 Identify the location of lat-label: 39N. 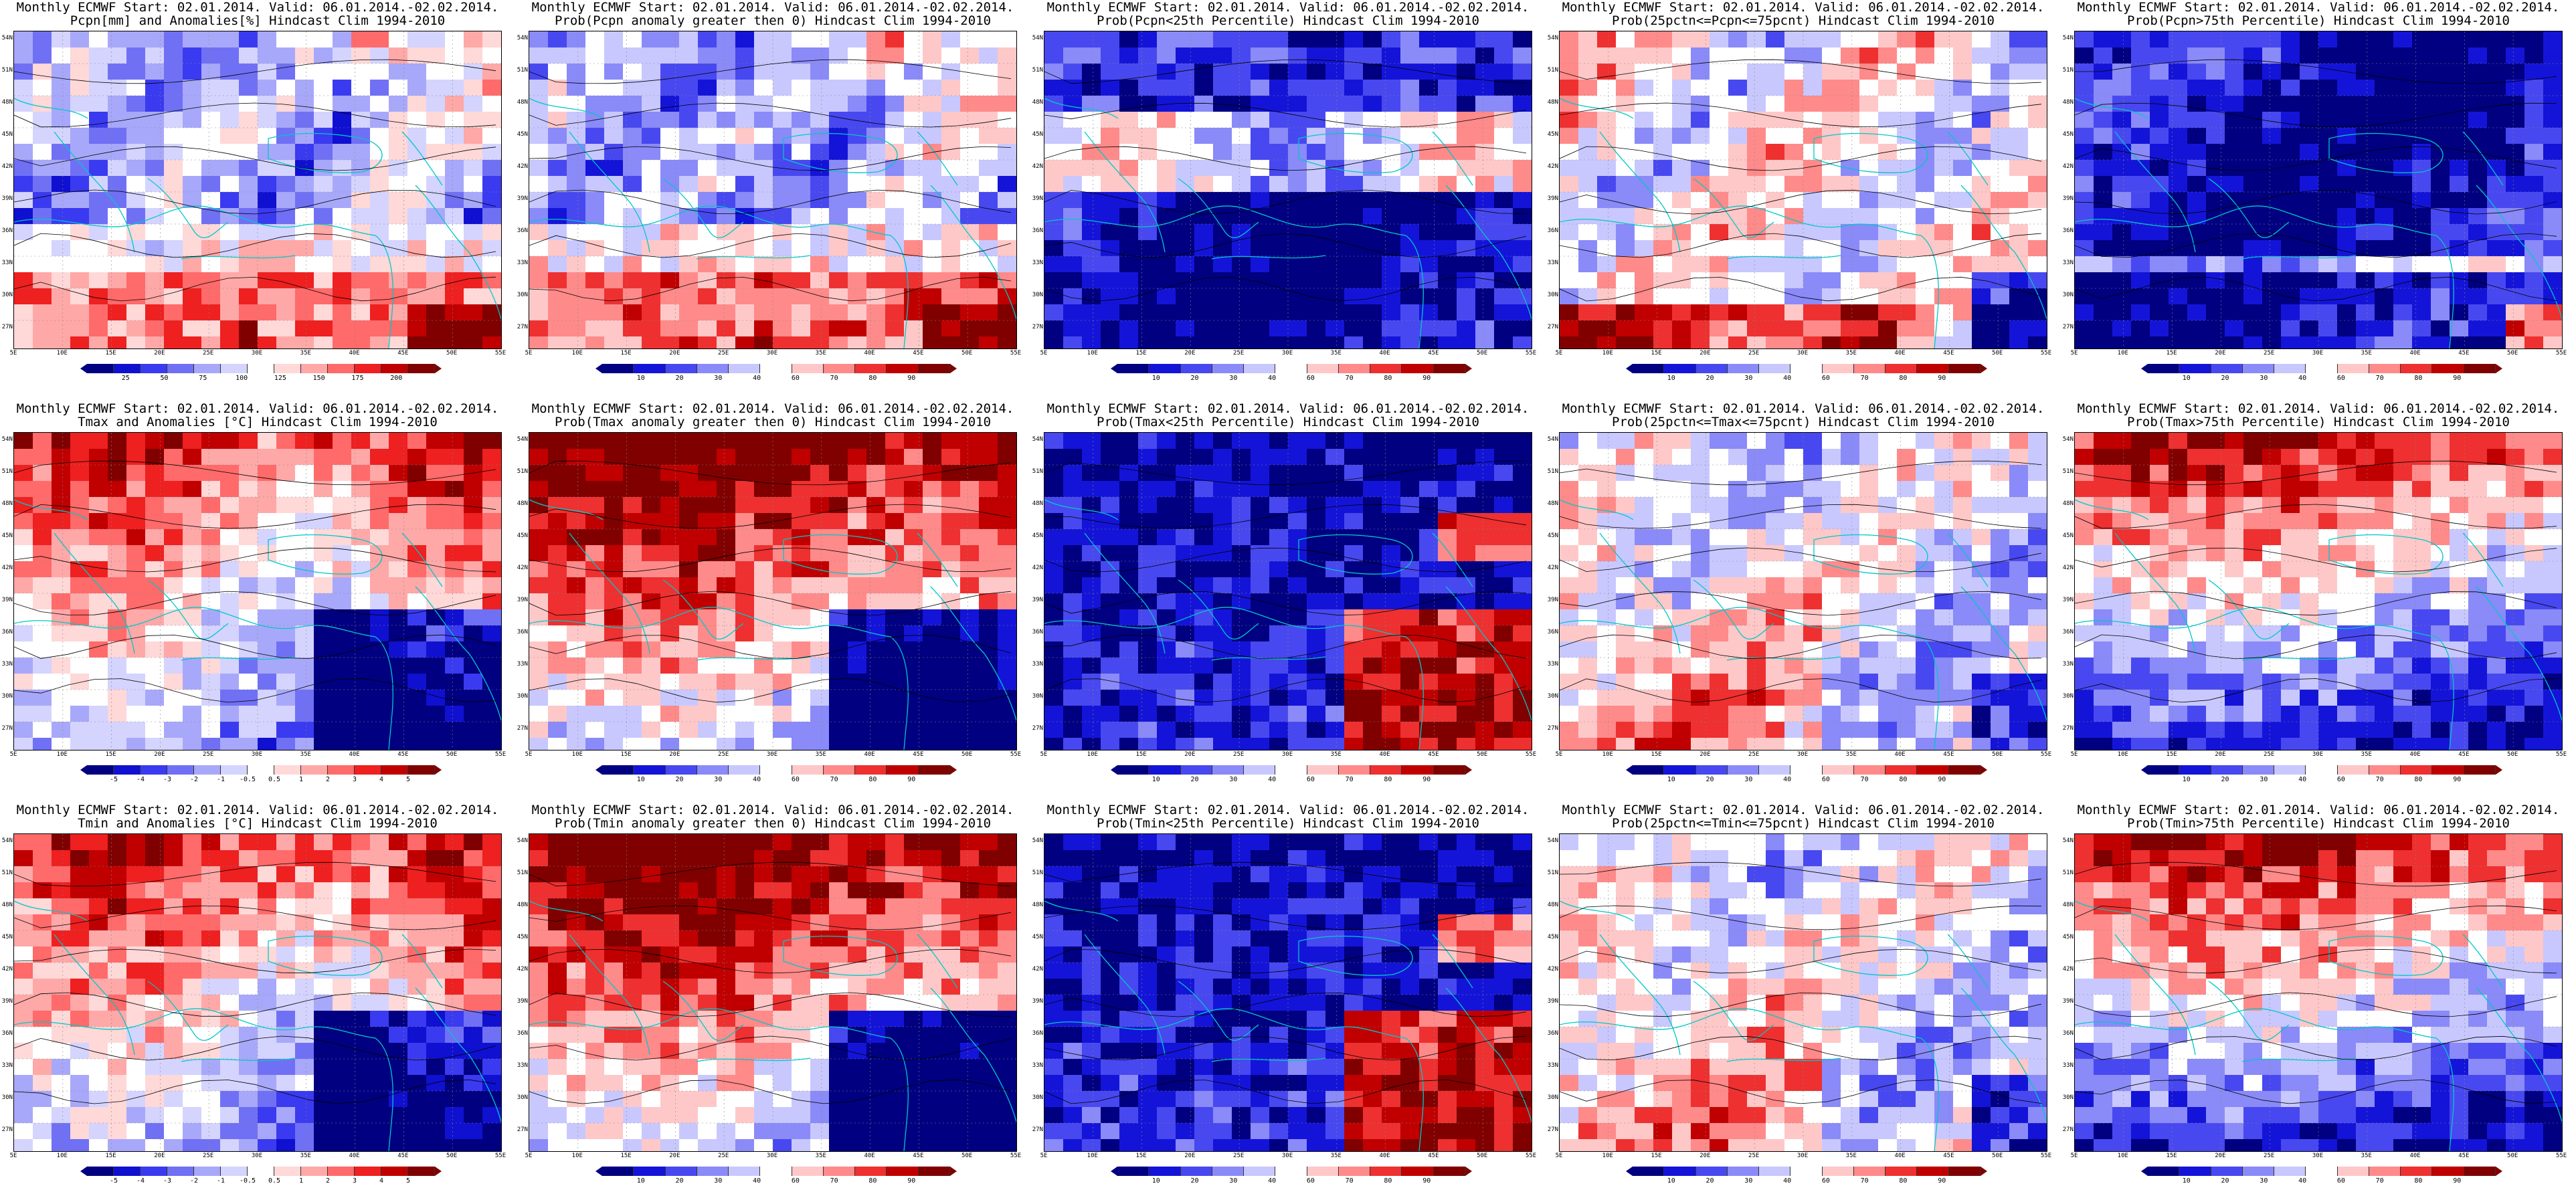
(7, 198).